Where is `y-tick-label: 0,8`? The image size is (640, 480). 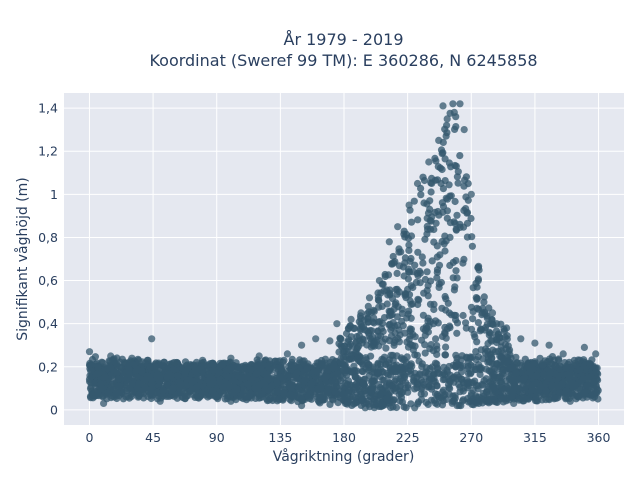 y-tick-label: 0,8 is located at coordinates (48, 237).